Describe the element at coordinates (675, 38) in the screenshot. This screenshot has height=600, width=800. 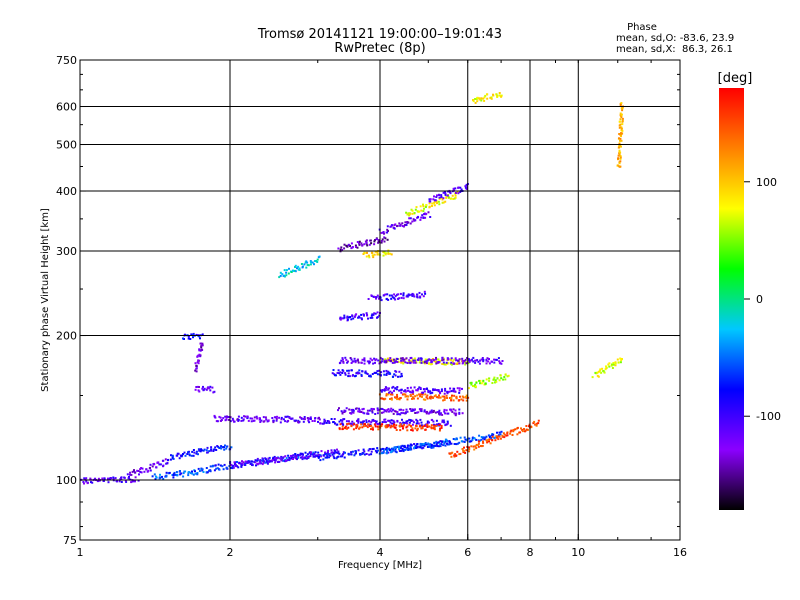
I see `phase-o-stats: mean, sd,O: -83.6, 23.9` at that location.